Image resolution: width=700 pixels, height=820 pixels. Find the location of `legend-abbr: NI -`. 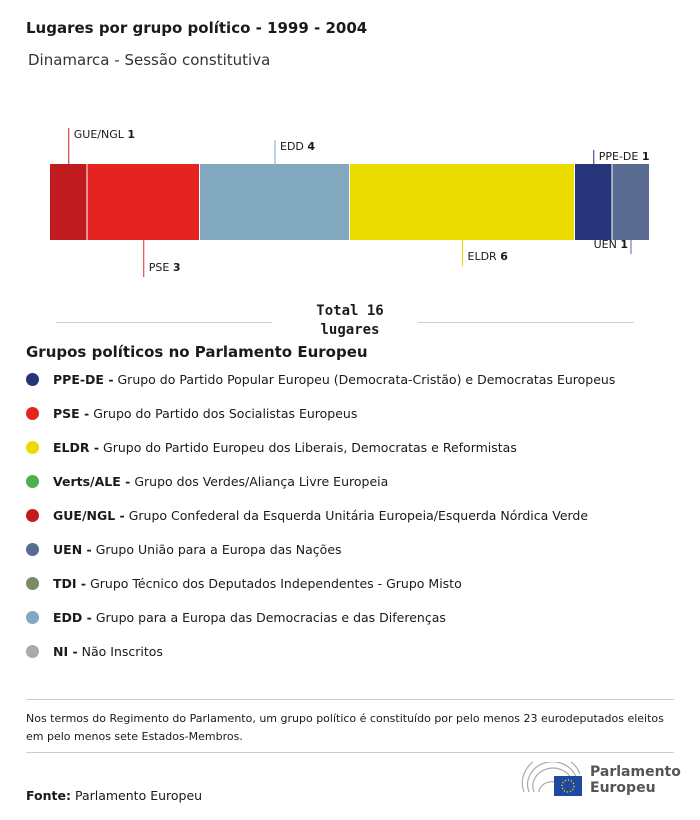

legend-abbr: NI - is located at coordinates (65, 651).